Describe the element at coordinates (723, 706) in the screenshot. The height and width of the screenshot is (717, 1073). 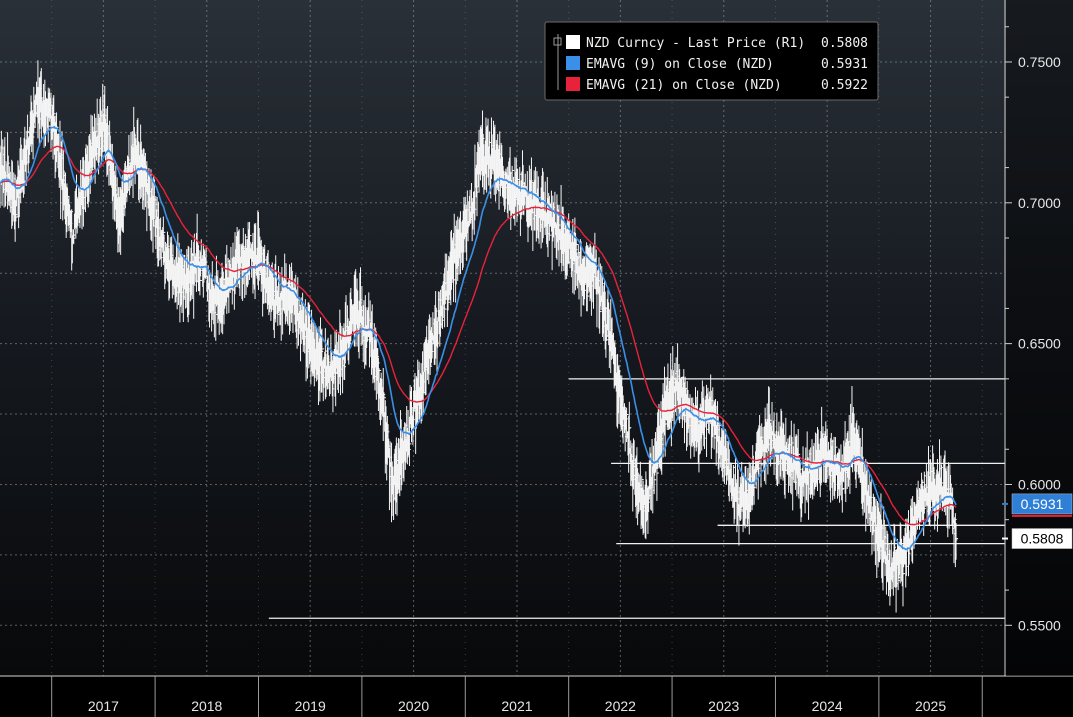
I see `x-tick-label: 2023` at that location.